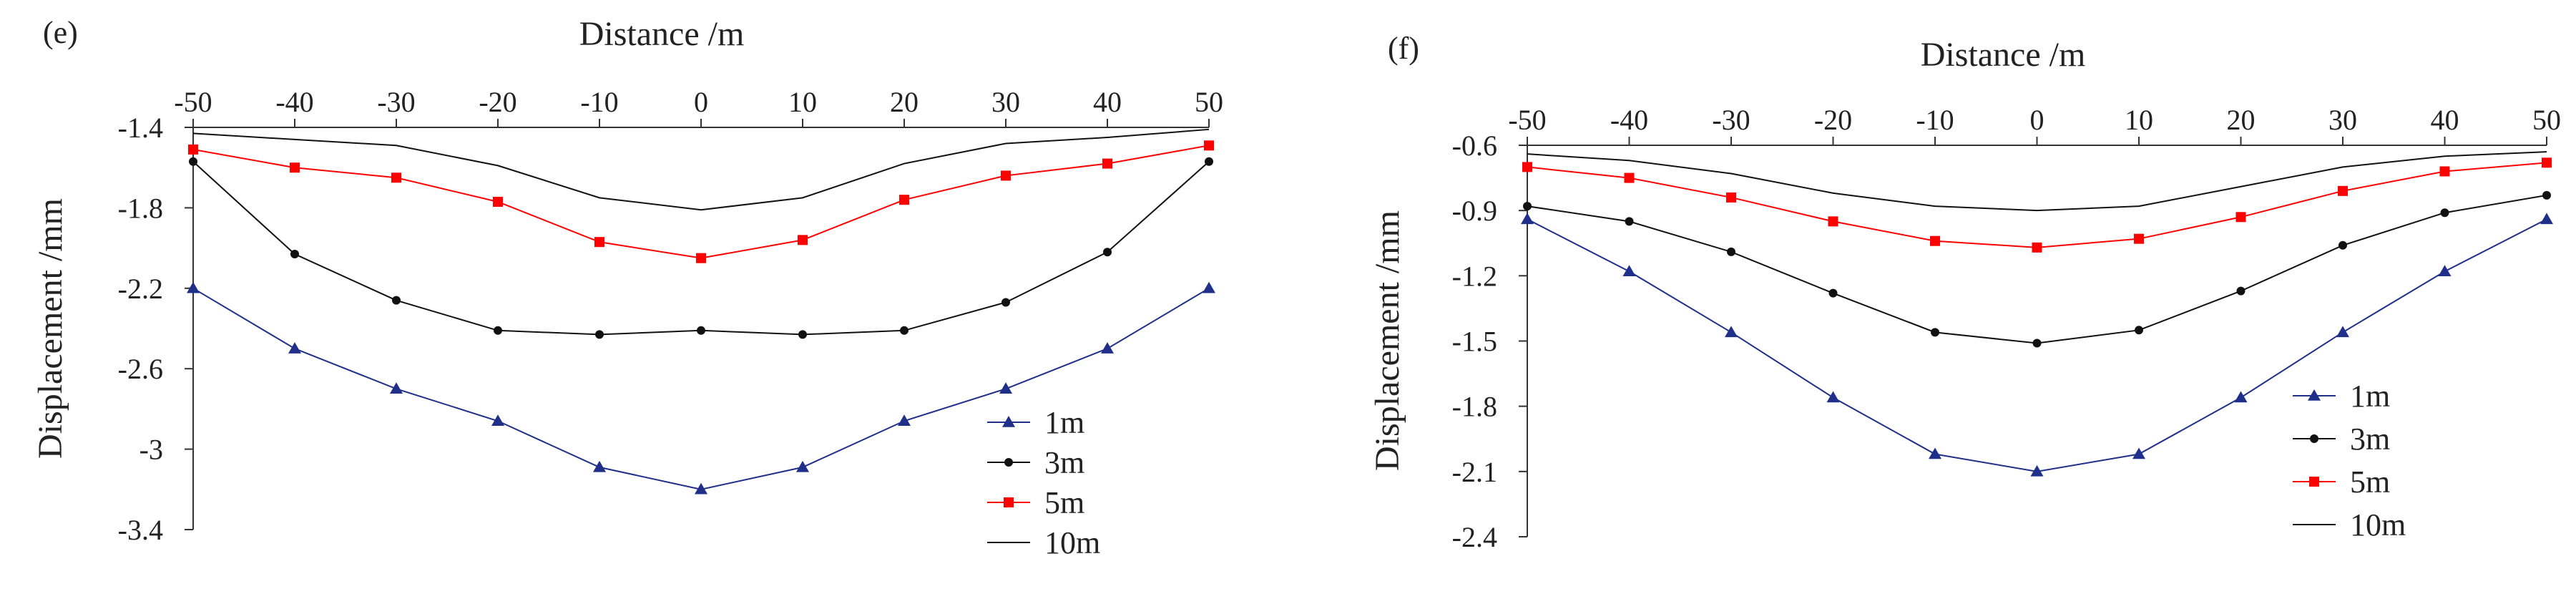 The width and height of the screenshot is (2576, 594). I want to click on x-tick-label: 10, so click(2139, 120).